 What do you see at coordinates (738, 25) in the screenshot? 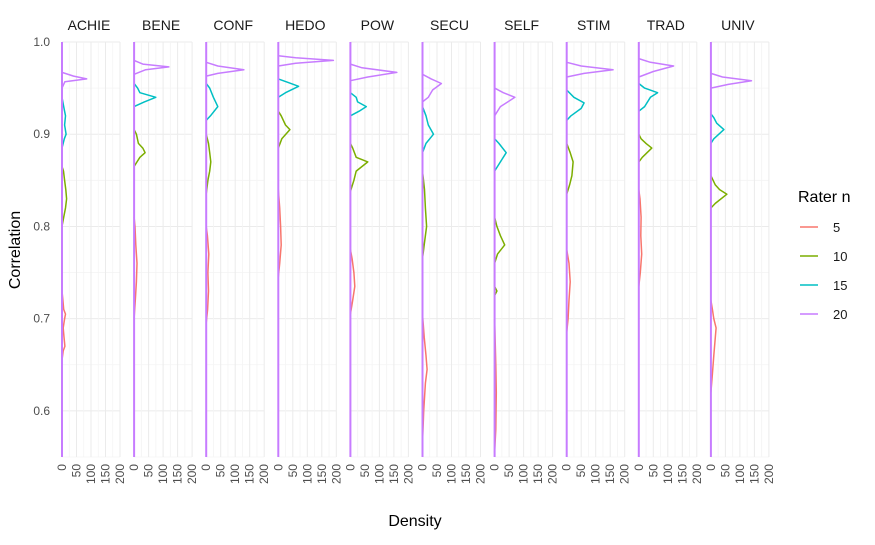
I see `facet-label: UNIV` at bounding box center [738, 25].